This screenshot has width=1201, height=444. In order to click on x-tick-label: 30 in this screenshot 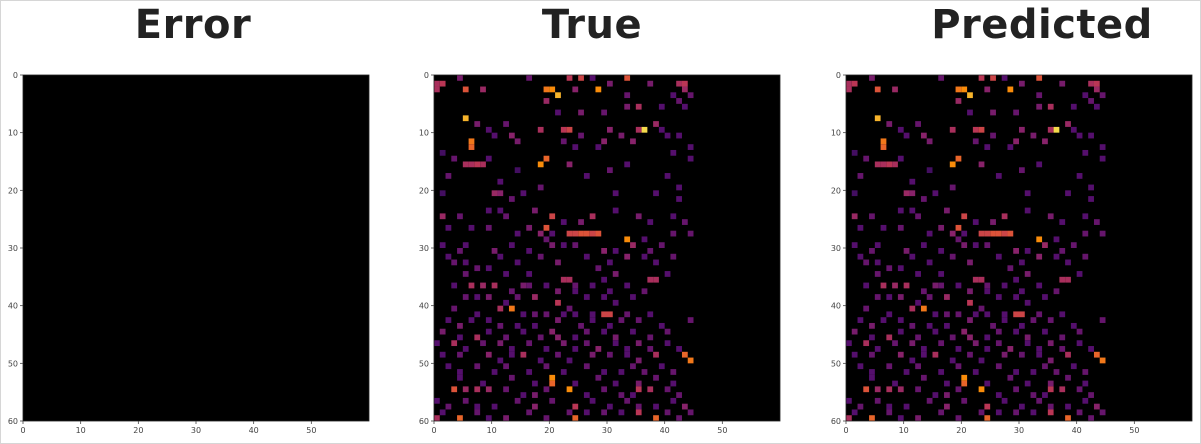, I will do `click(1019, 430)`.